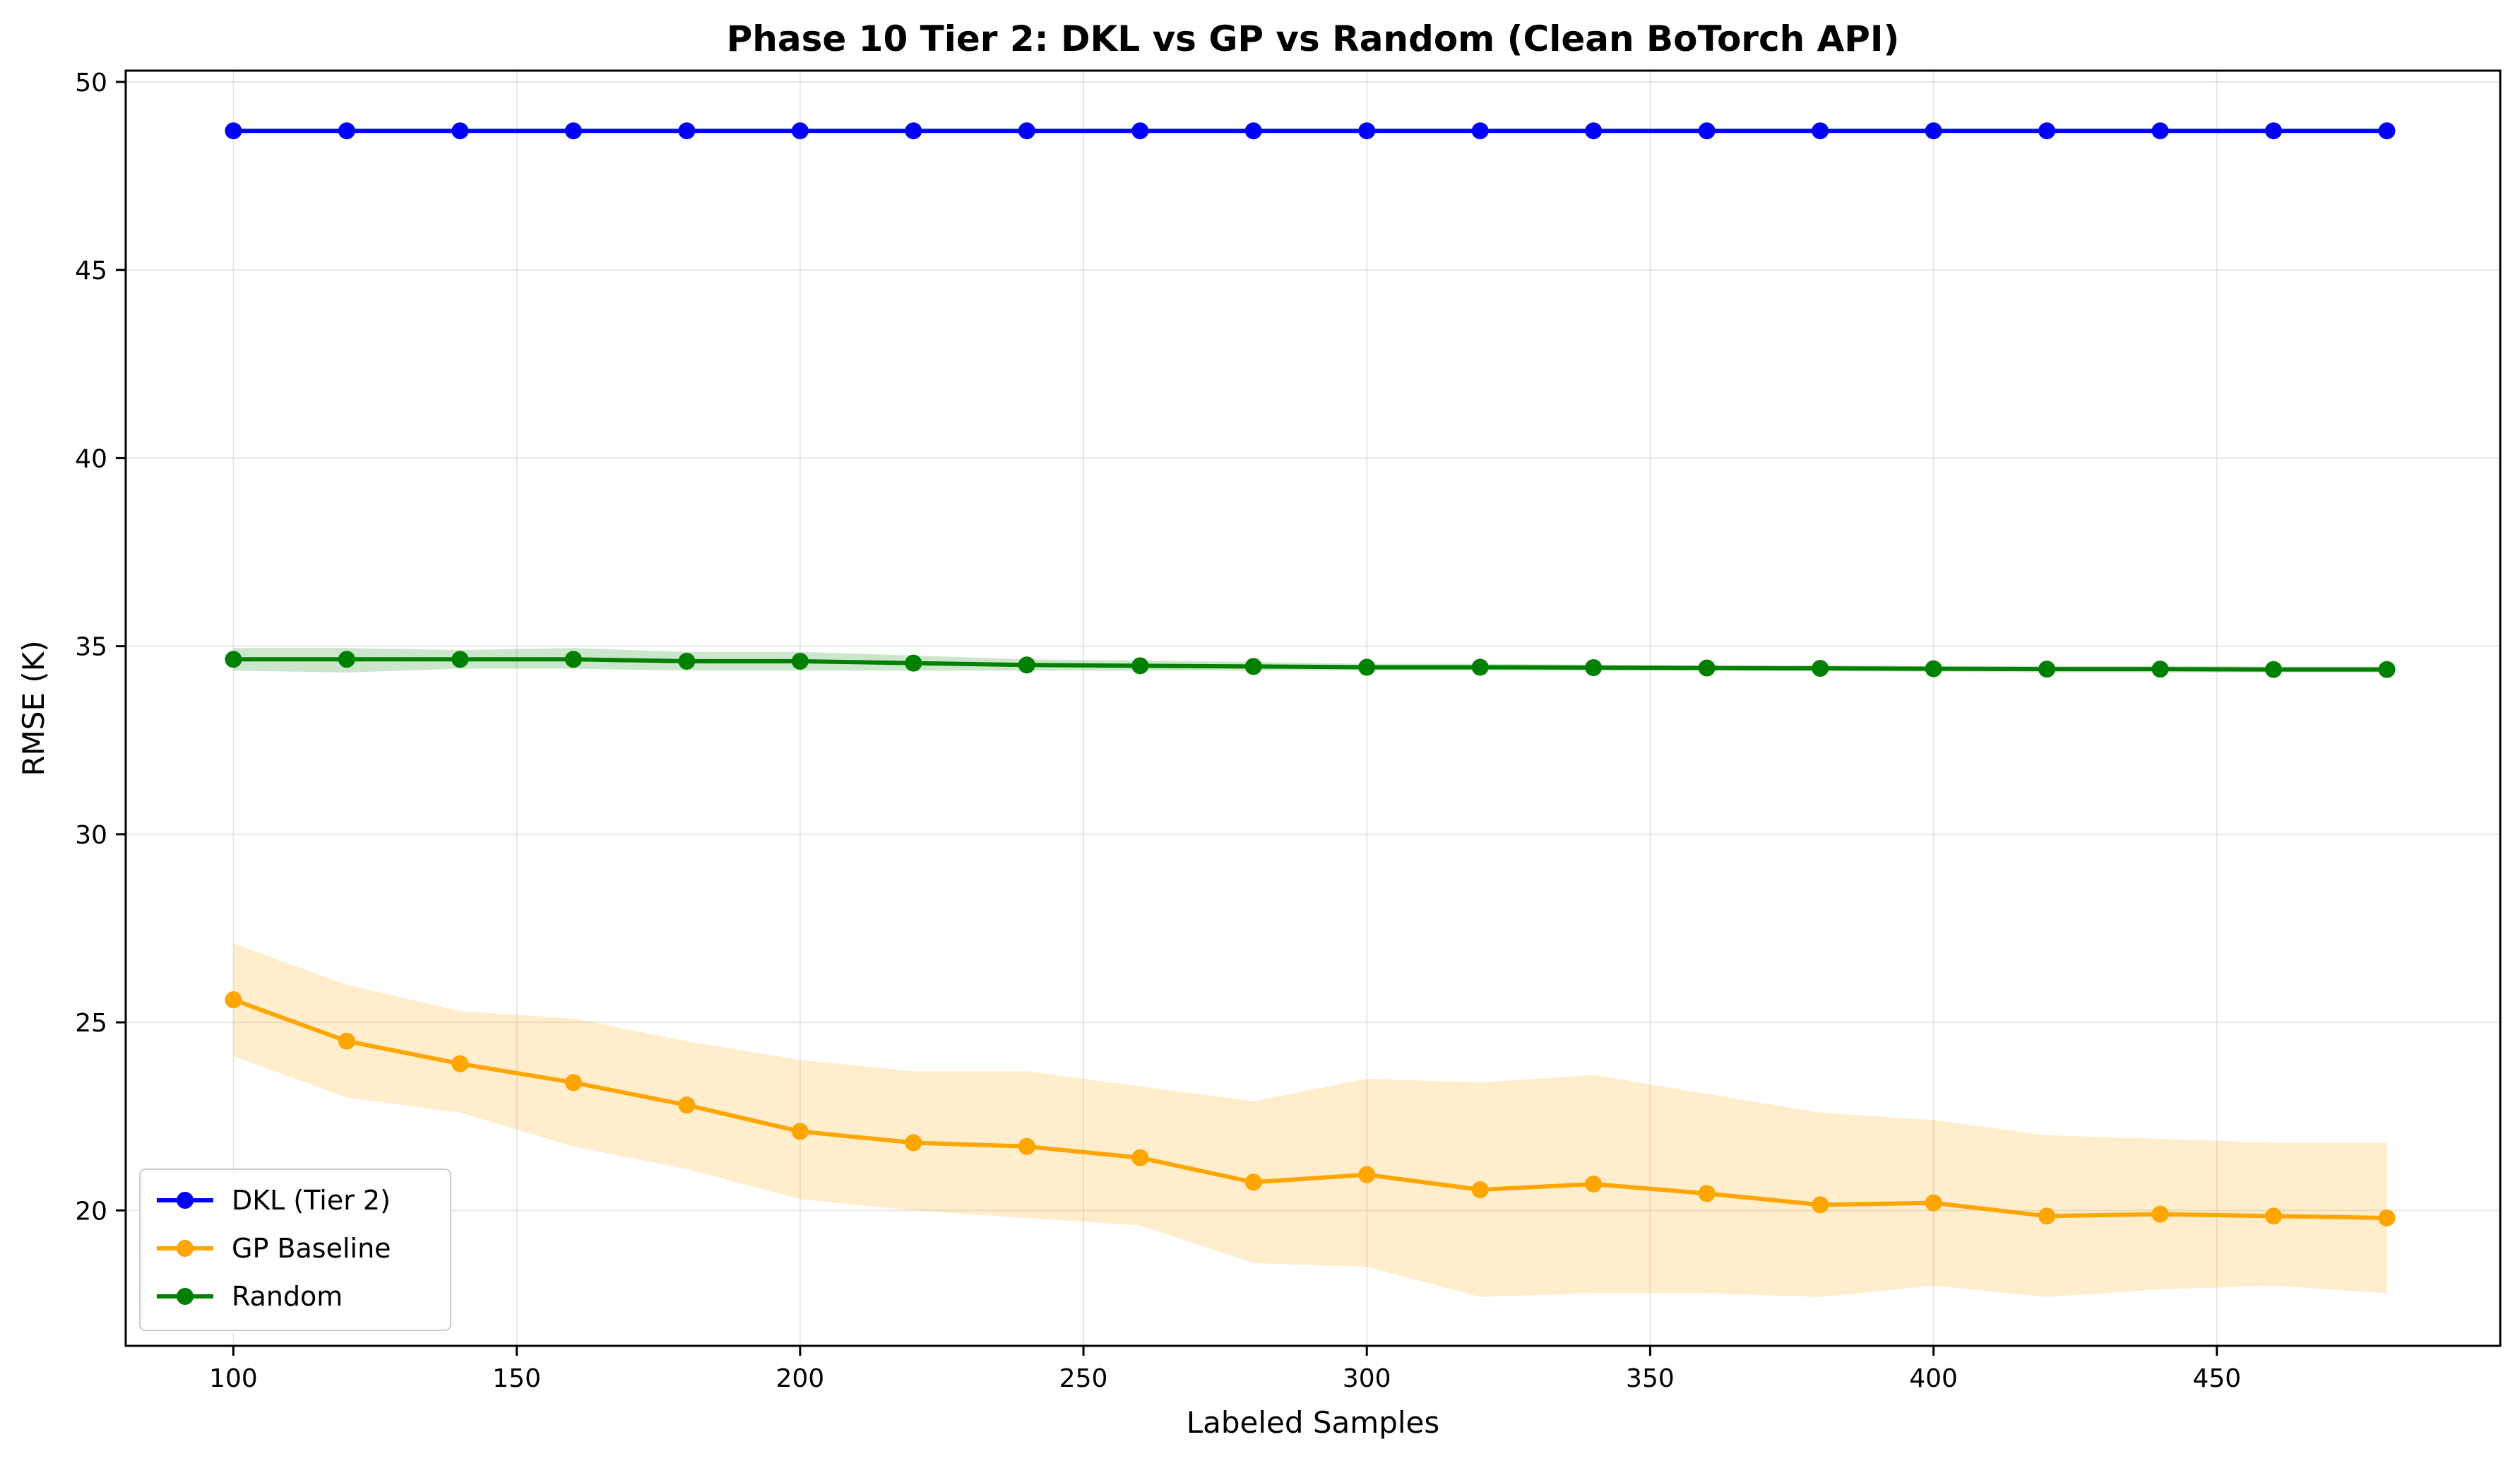 Image resolution: width=2520 pixels, height=1461 pixels. I want to click on y-axis-label: RMSE (K), so click(34, 708).